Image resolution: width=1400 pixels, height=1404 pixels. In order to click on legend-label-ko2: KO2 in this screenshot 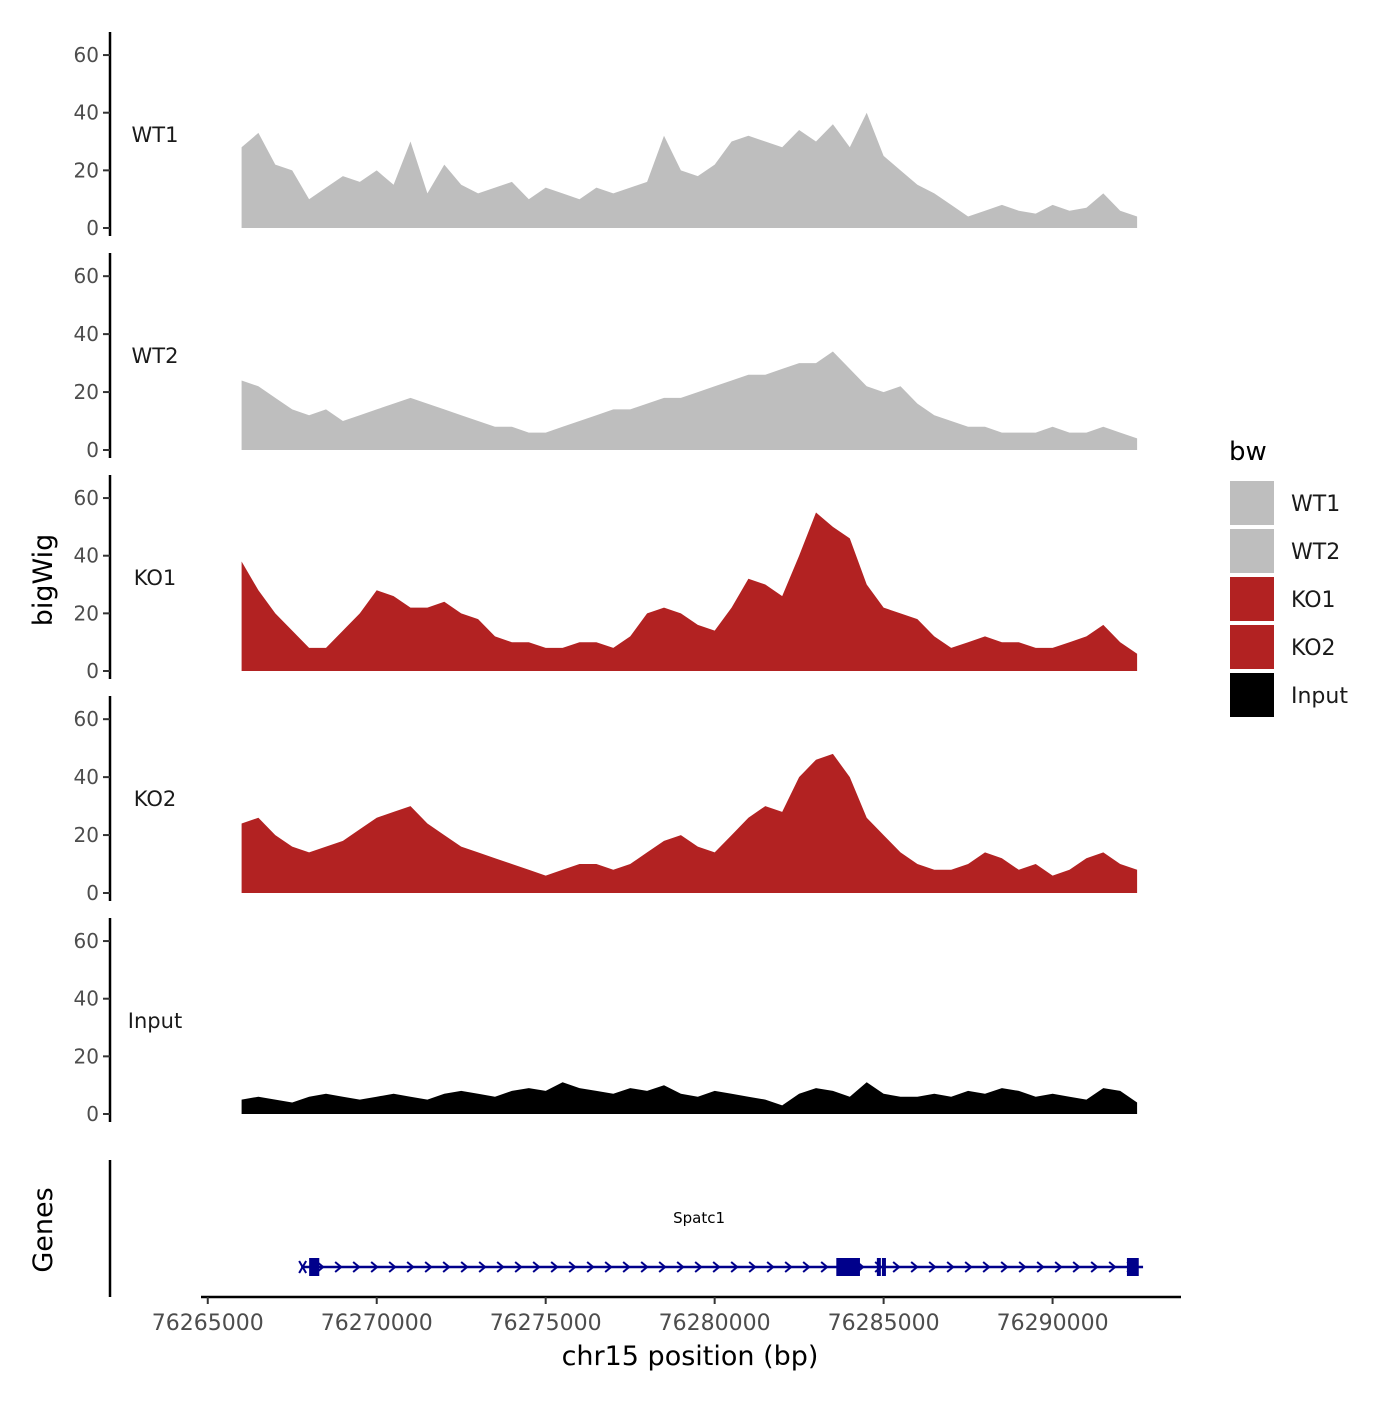, I will do `click(1313, 648)`.